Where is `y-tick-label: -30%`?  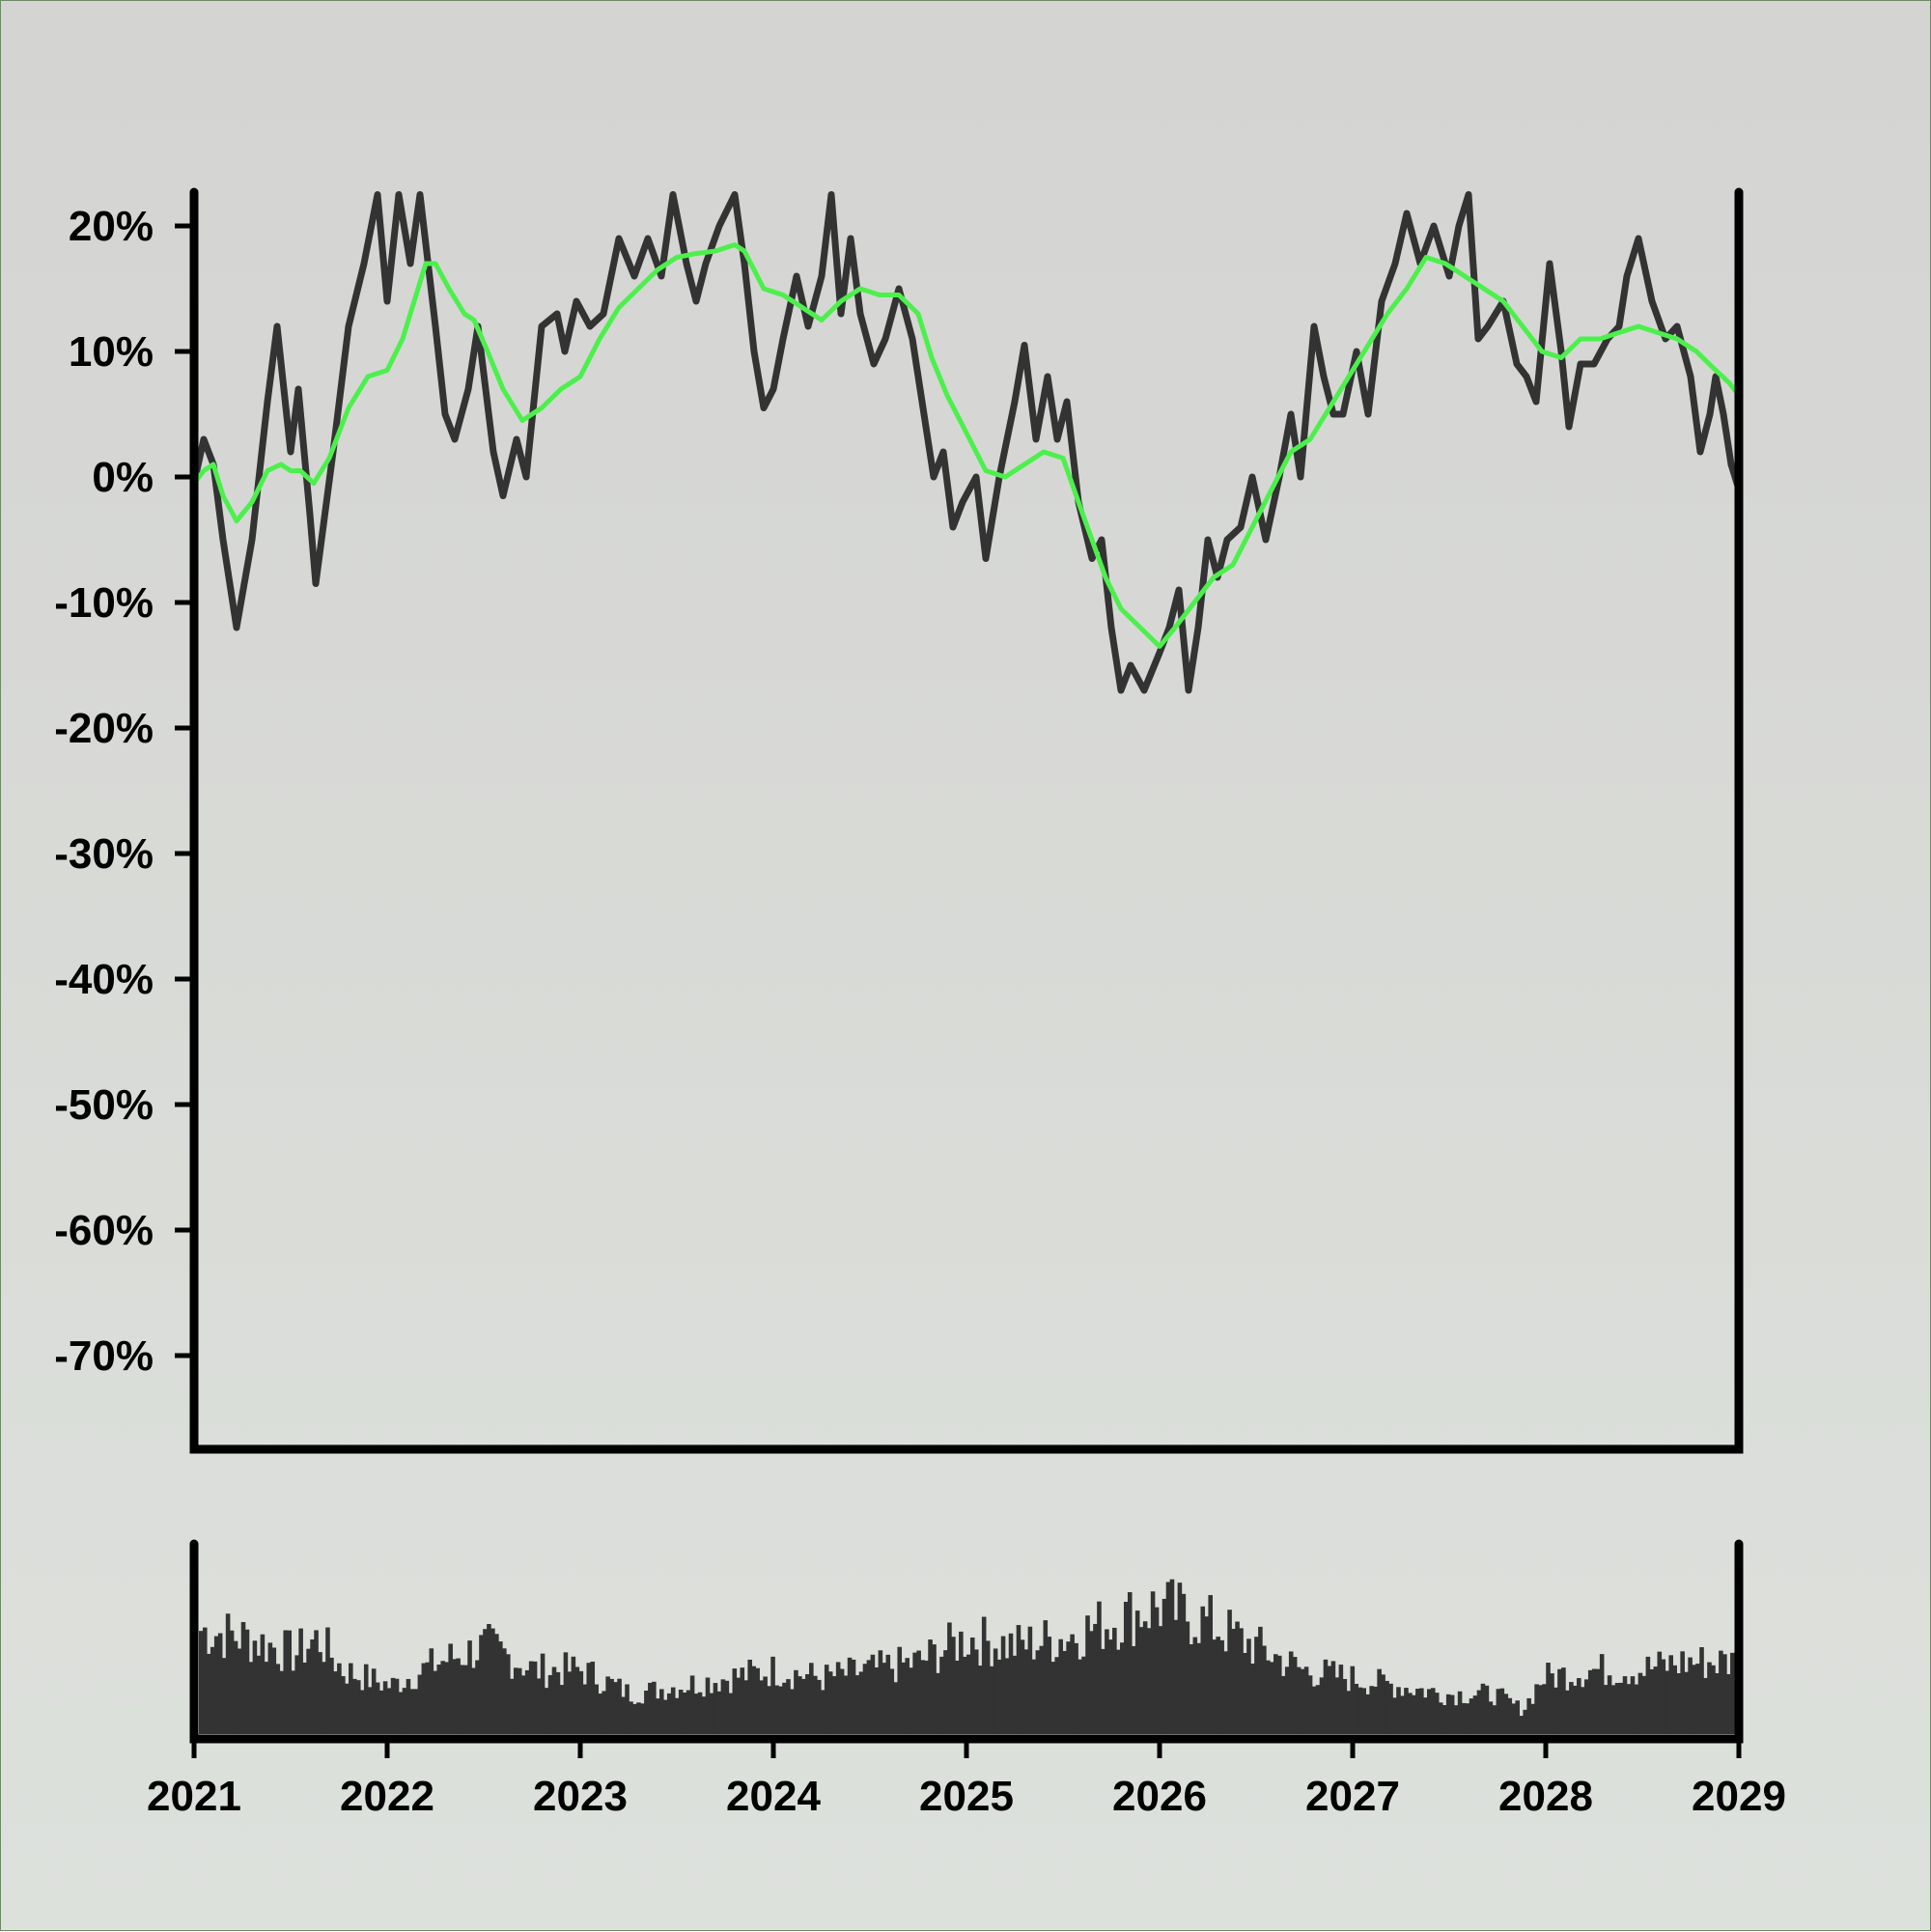 y-tick-label: -30% is located at coordinates (104, 854).